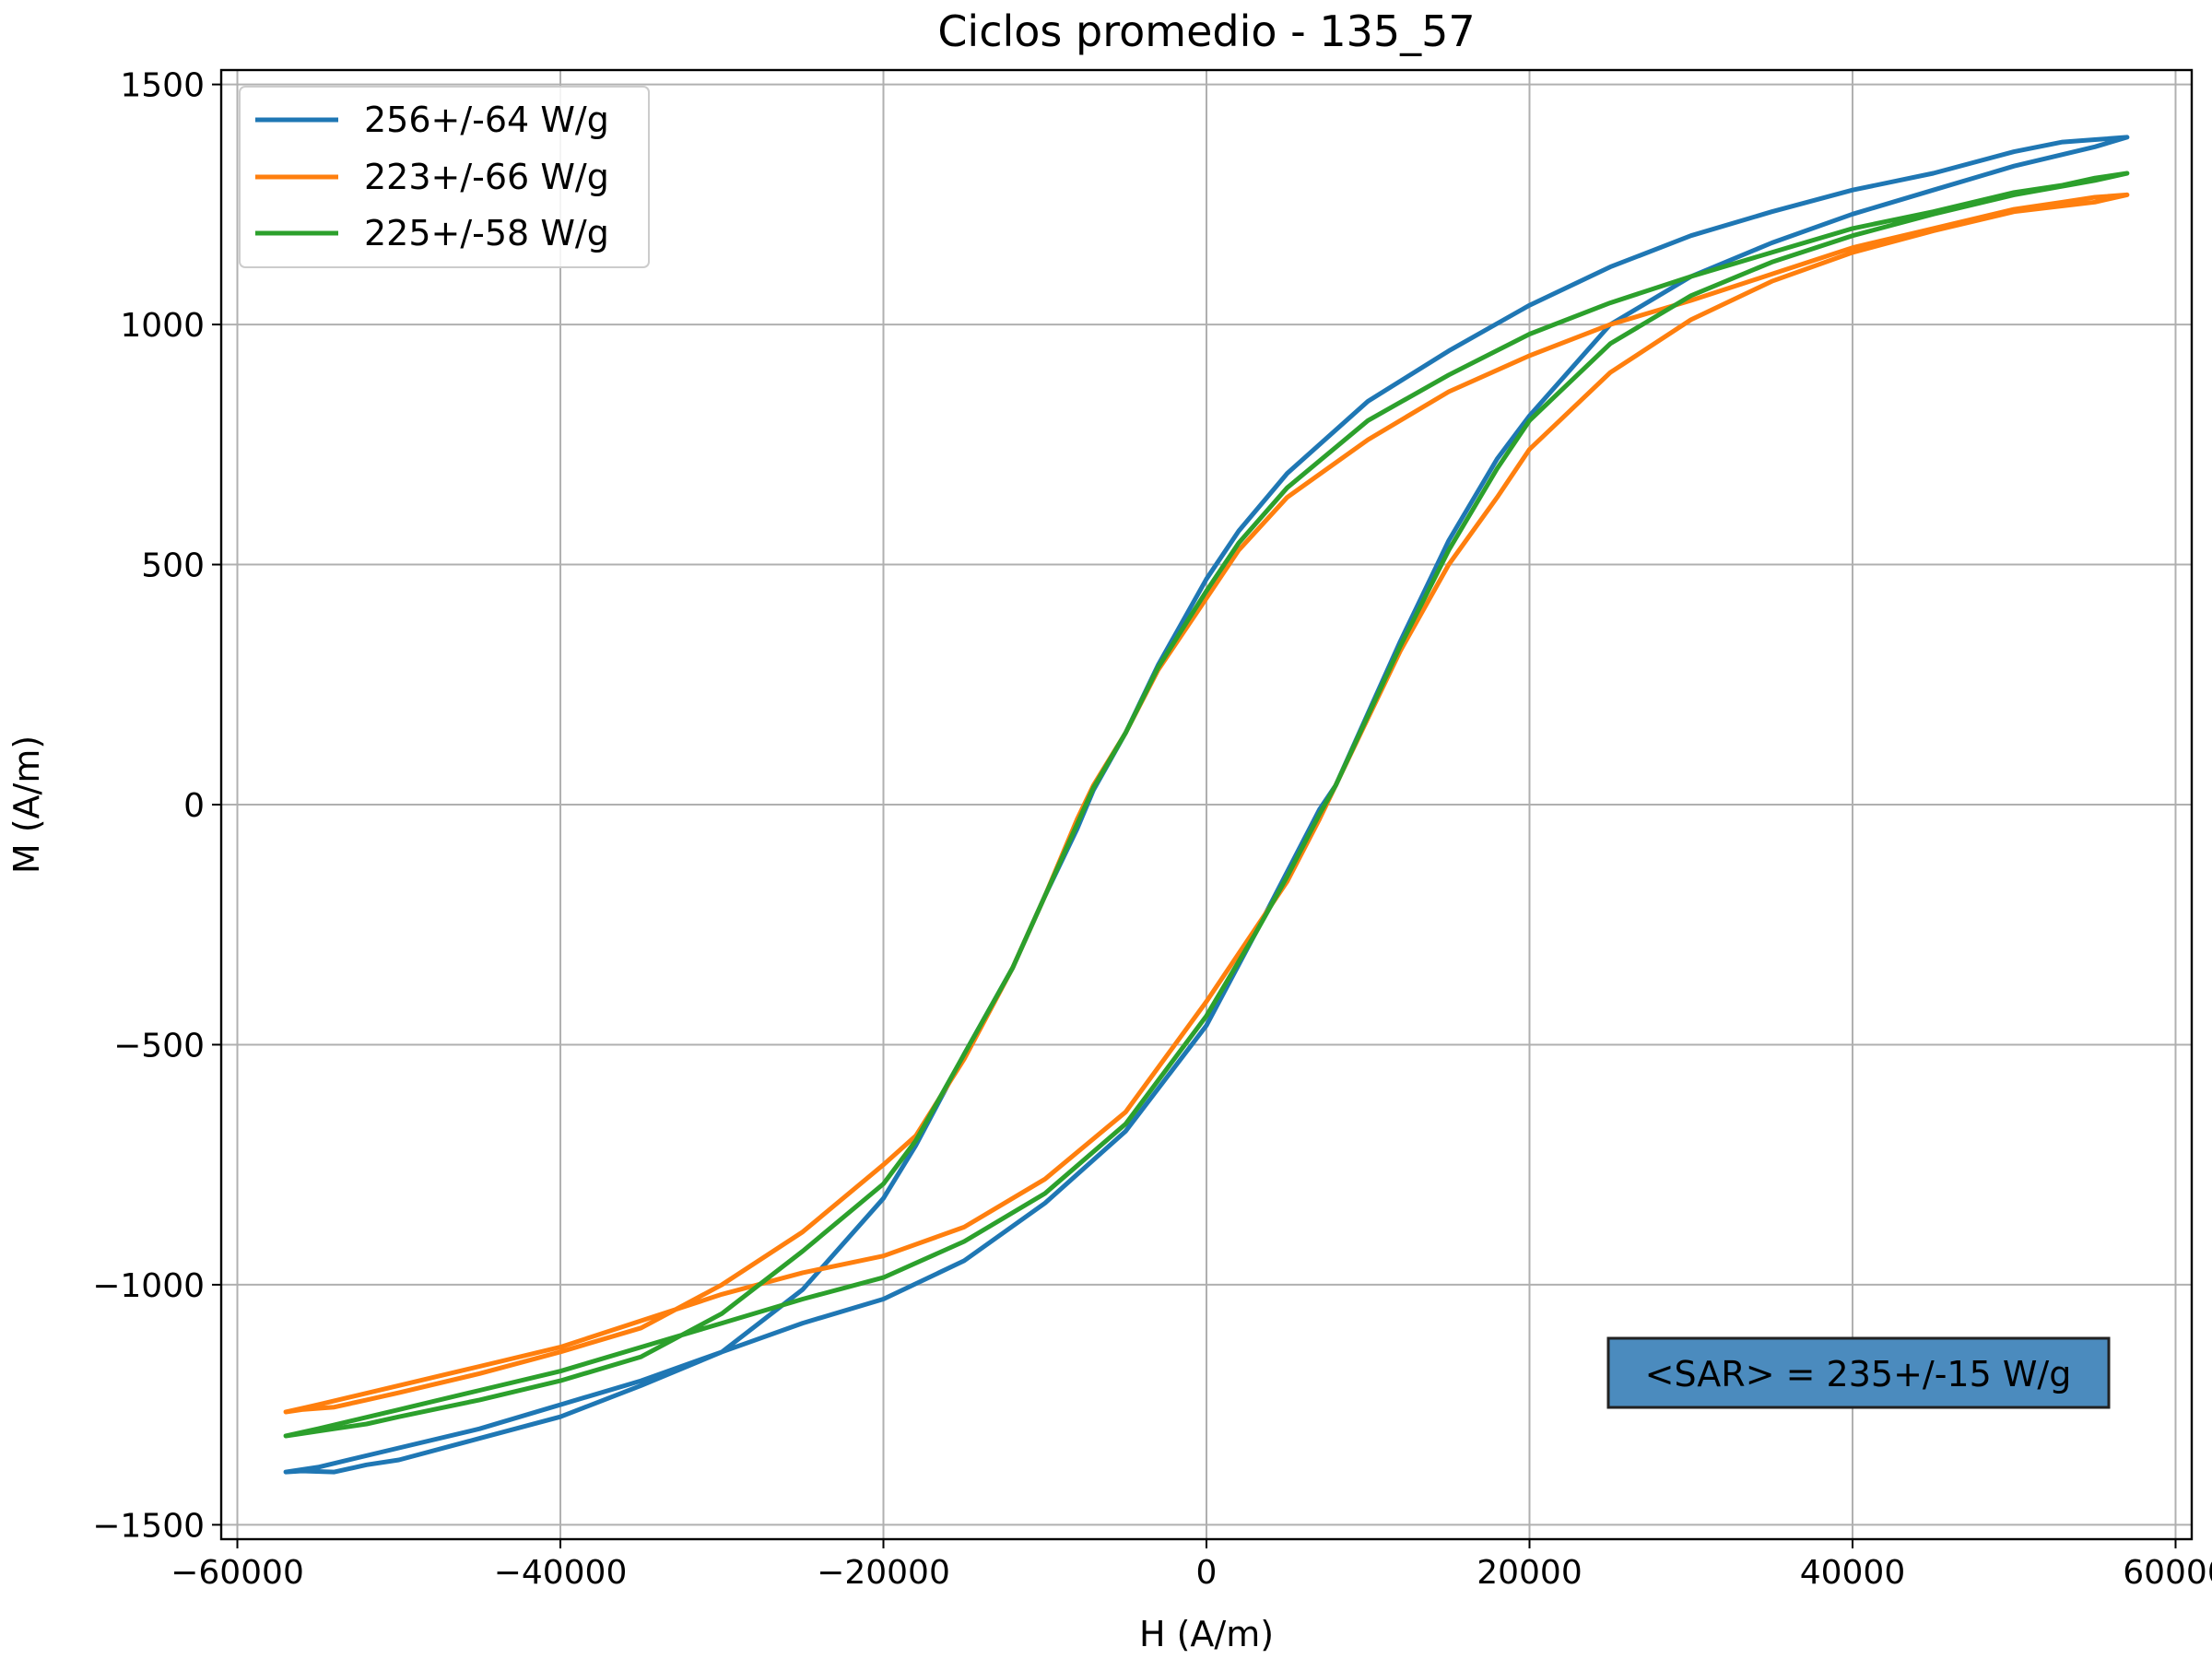  I want to click on sar-text: <SAR> = 235+/-15 W/g, so click(1858, 1374).